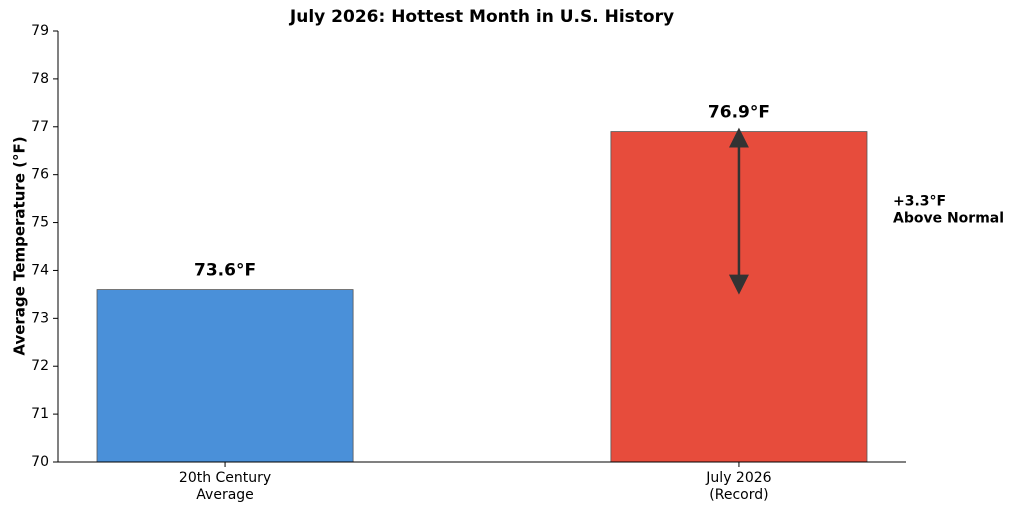  Describe the element at coordinates (919, 202) in the screenshot. I see `annotation: +3.3°F` at that location.